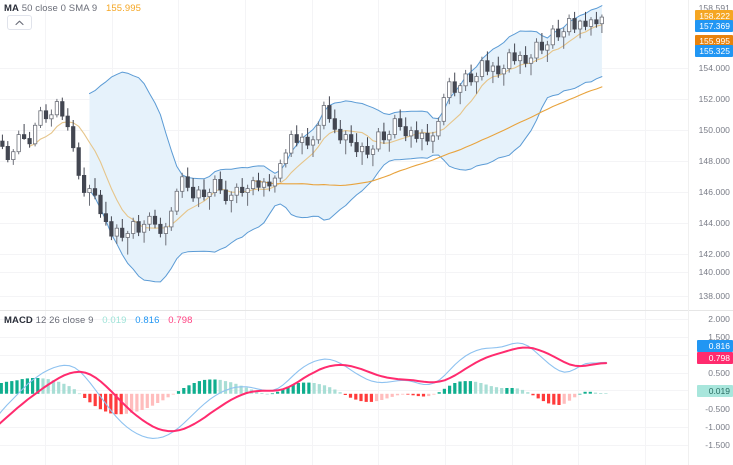  Describe the element at coordinates (715, 346) in the screenshot. I see `macd-axis-badge: 0.816` at that location.